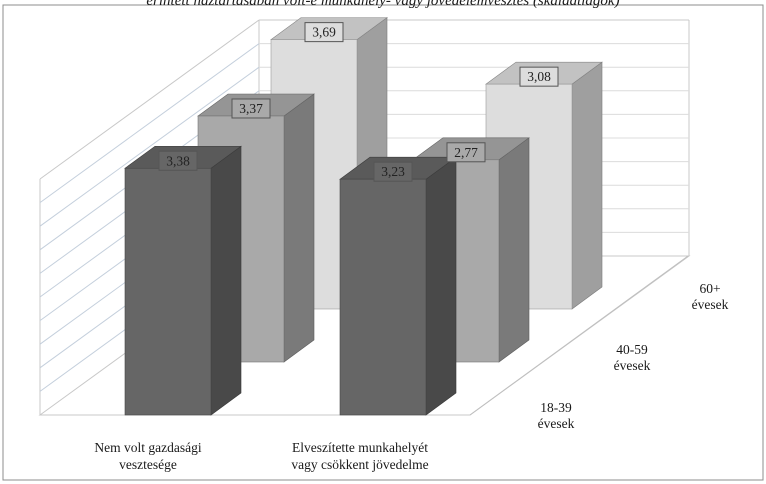 The height and width of the screenshot is (484, 766). I want to click on data-label-text: 3,37, so click(251, 108).